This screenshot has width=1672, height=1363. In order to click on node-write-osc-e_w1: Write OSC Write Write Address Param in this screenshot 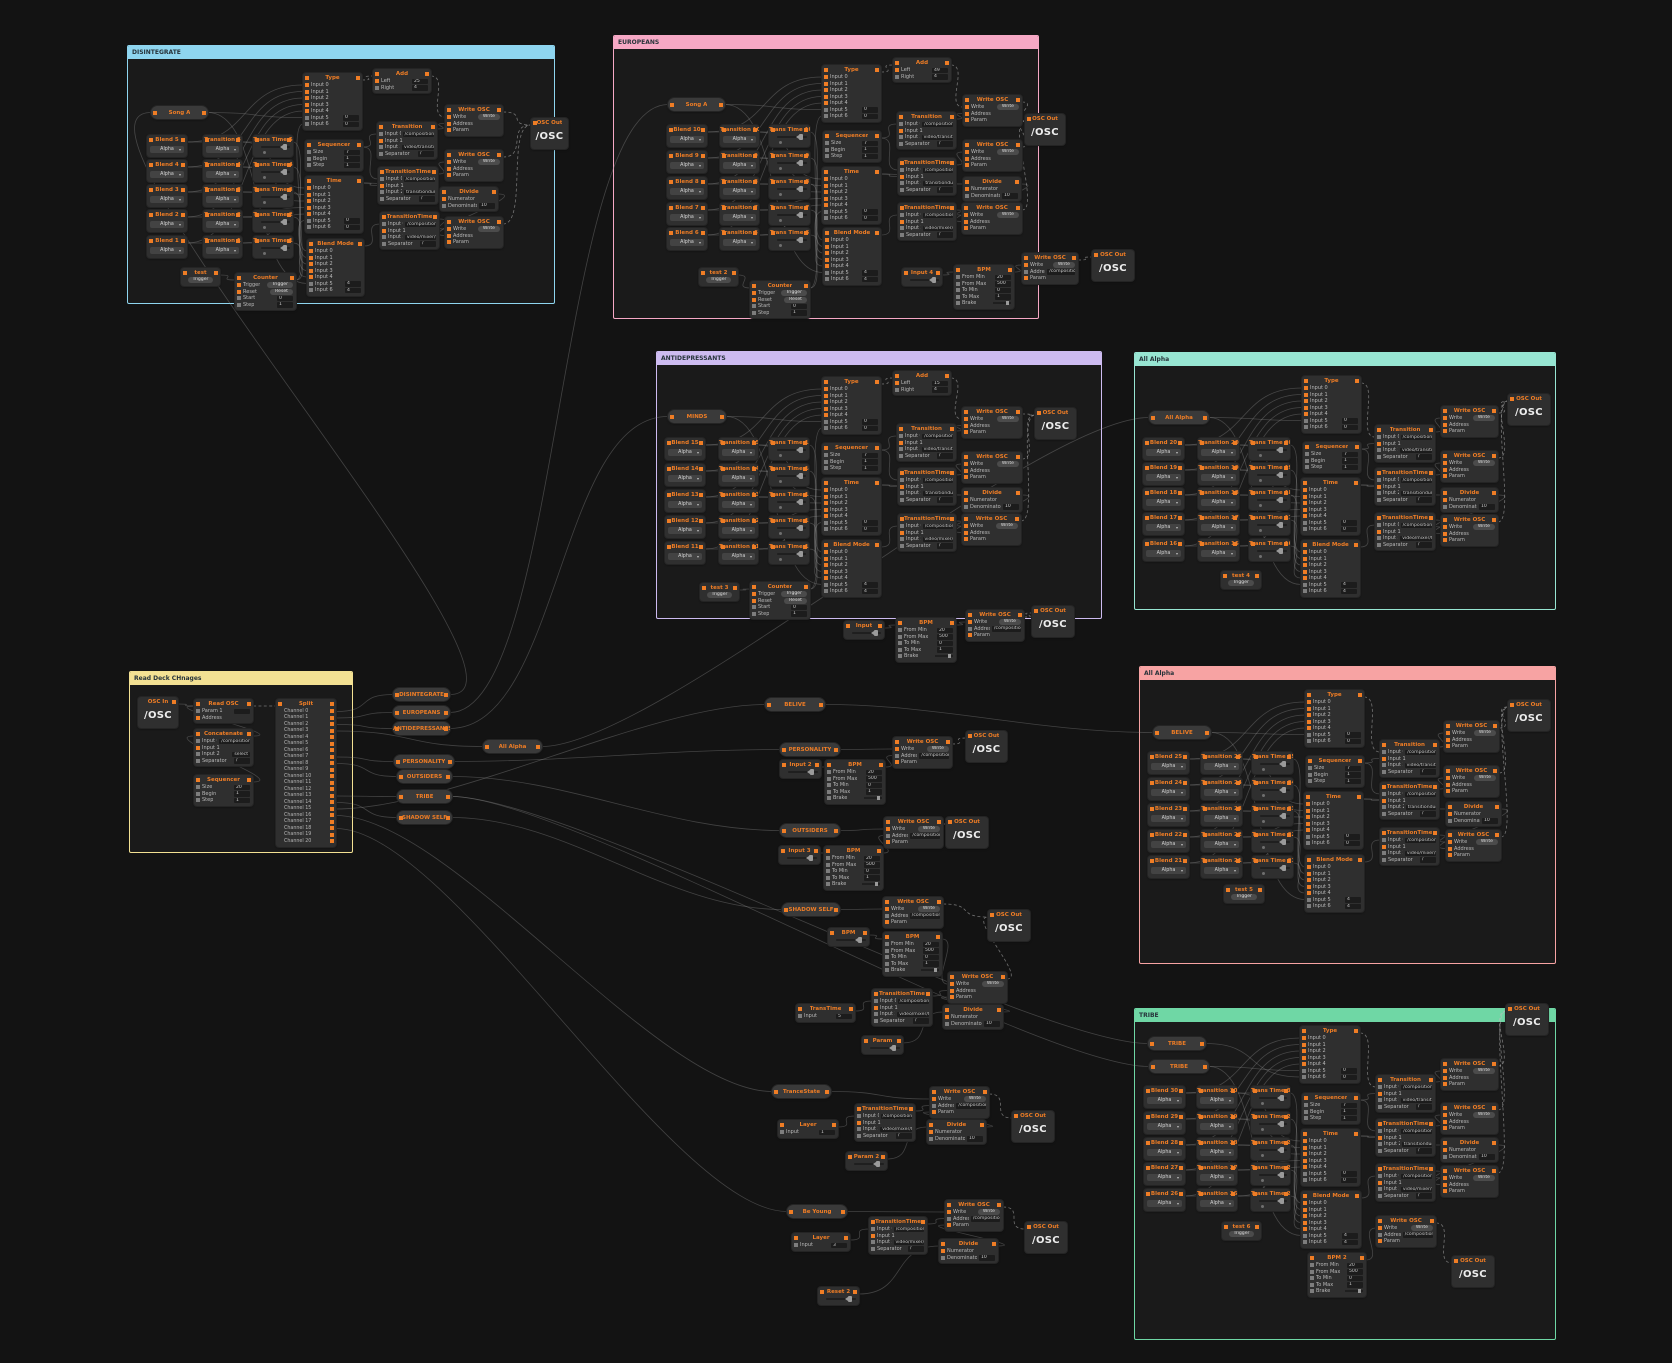, I will do `click(992, 110)`.